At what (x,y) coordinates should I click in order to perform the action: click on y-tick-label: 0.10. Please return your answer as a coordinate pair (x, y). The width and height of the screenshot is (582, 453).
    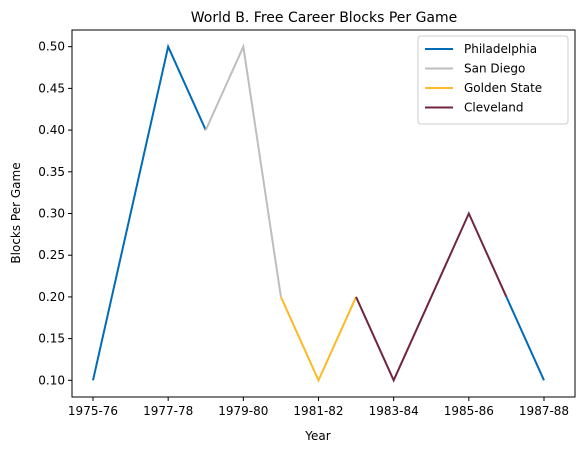
    Looking at the image, I should click on (51, 380).